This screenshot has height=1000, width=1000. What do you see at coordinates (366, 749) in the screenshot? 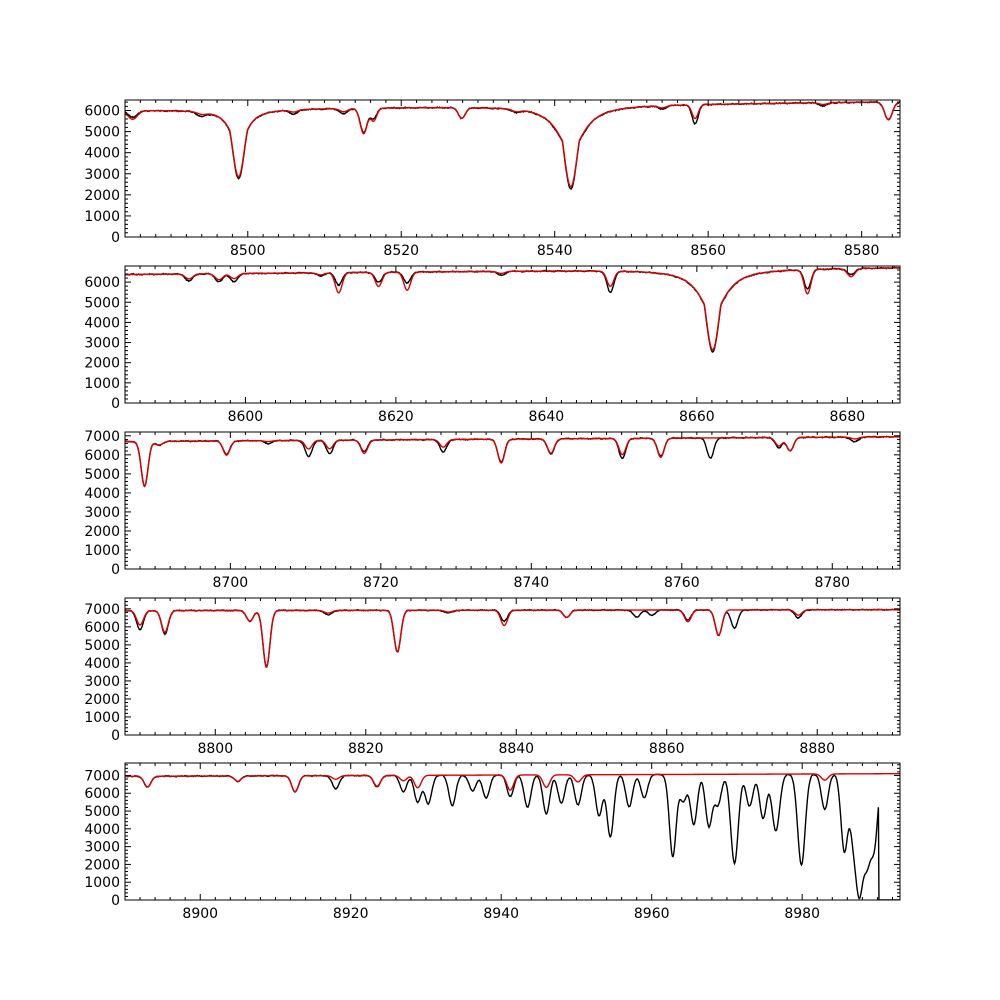
I see `x-tick-label: 8820` at bounding box center [366, 749].